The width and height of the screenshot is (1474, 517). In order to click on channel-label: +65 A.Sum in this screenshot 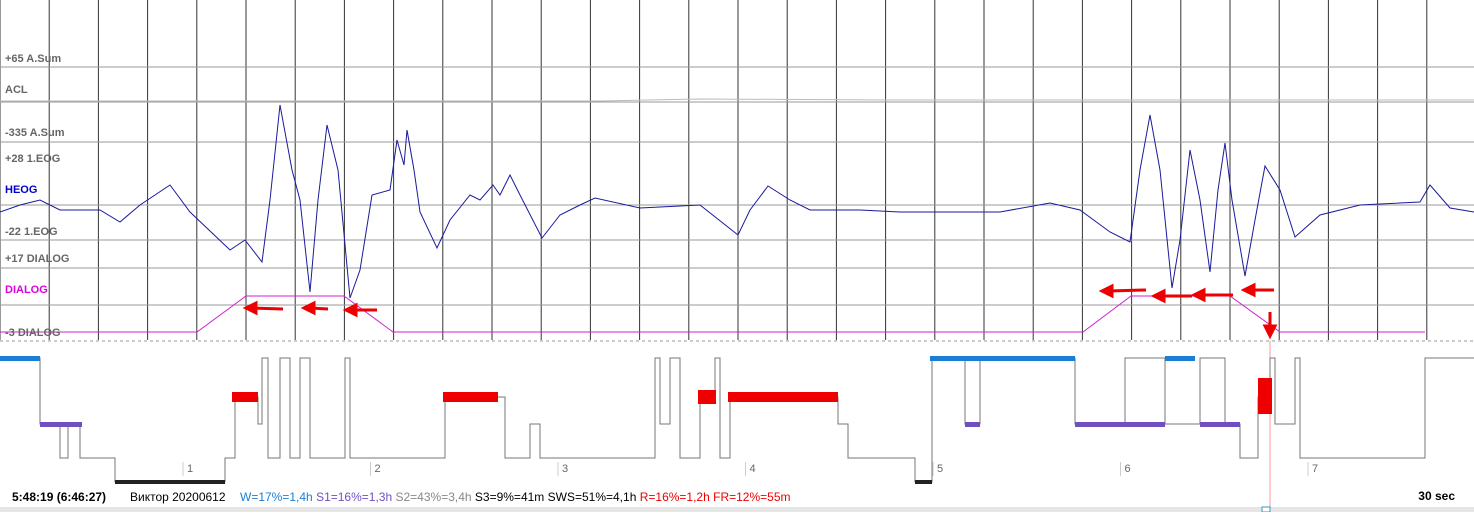, I will do `click(33, 59)`.